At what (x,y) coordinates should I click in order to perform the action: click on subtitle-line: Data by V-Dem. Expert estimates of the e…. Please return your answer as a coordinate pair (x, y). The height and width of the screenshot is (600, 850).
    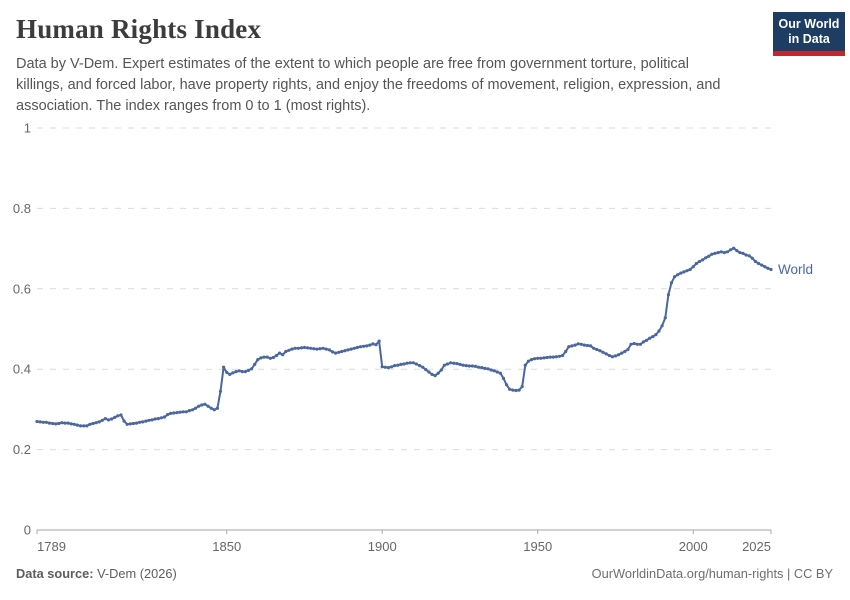
    Looking at the image, I should click on (352, 64).